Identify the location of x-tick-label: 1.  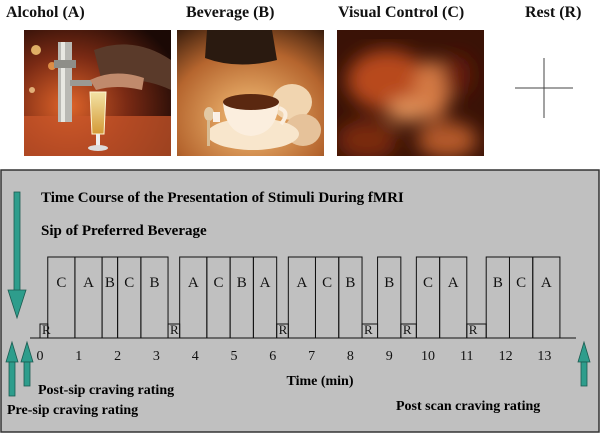
(78, 356).